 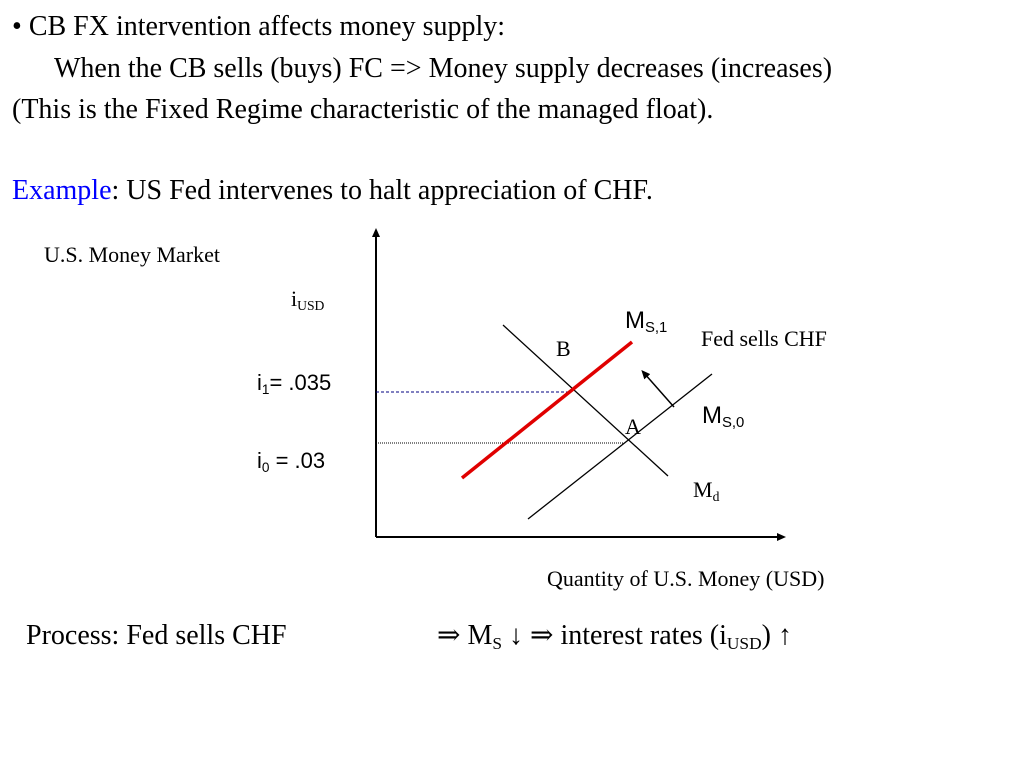 I want to click on i1-label: i1= .035, so click(x=294, y=383).